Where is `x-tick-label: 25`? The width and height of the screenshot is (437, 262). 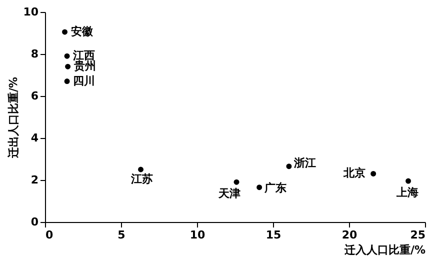 x-tick-label: 25 is located at coordinates (418, 235).